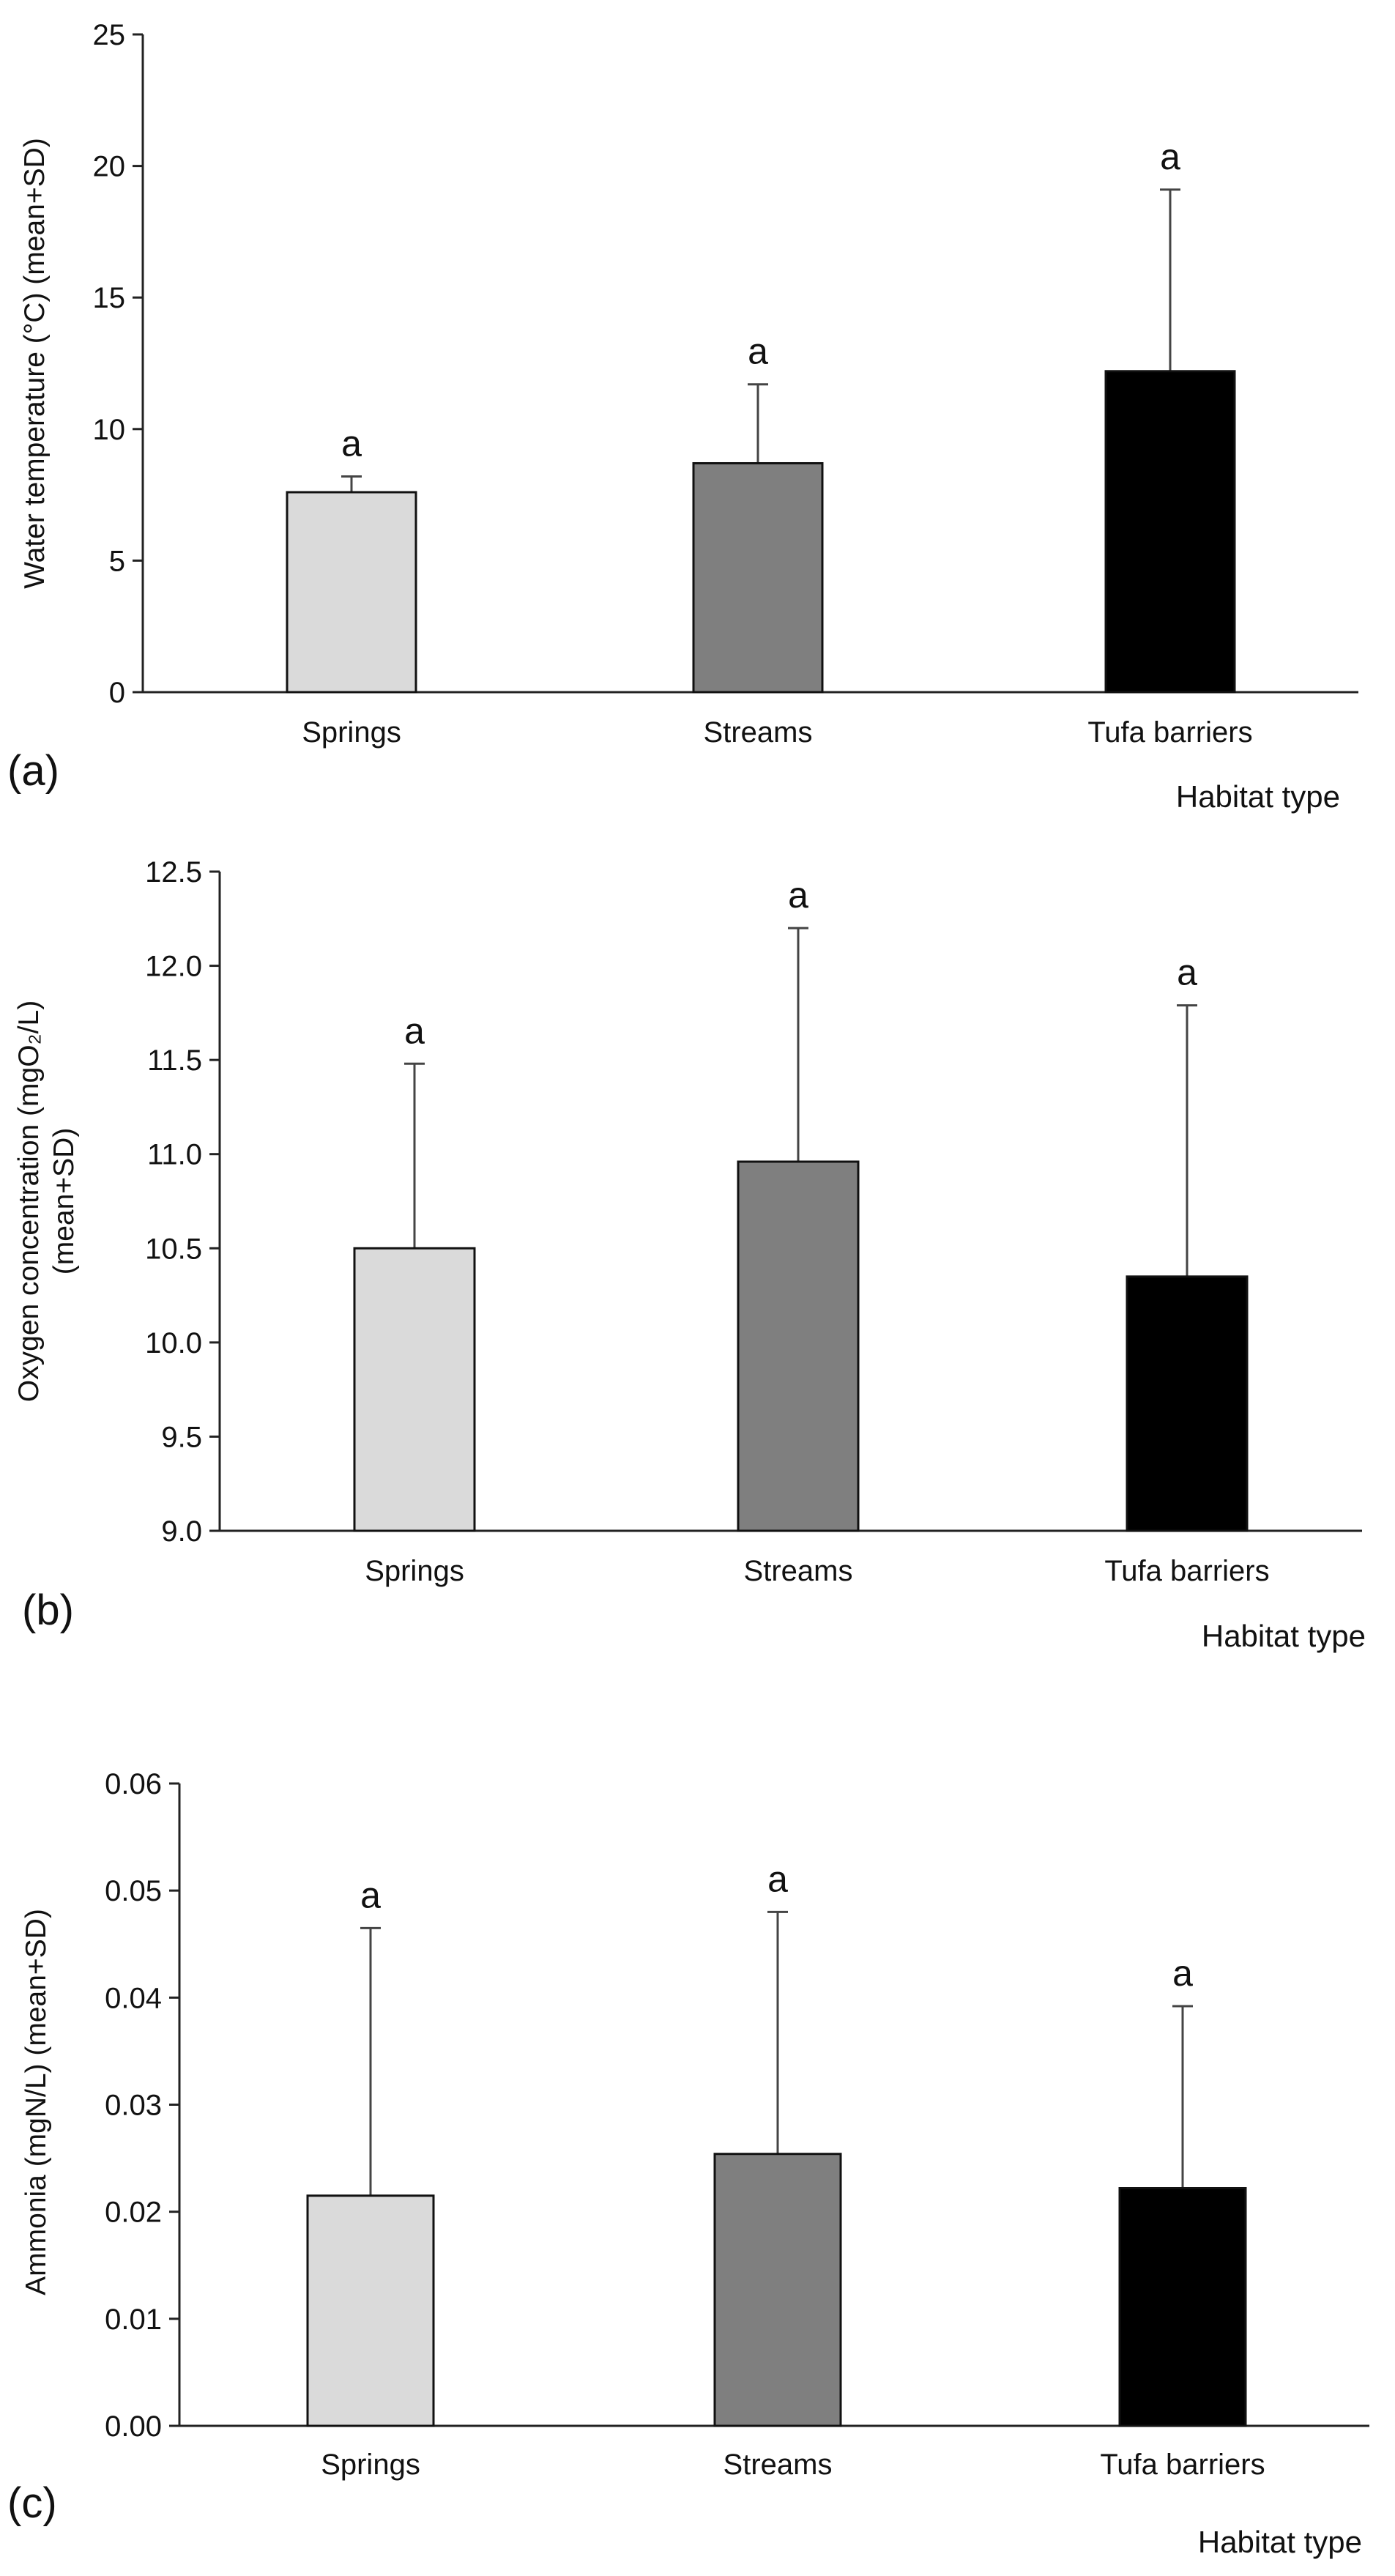 Image resolution: width=1395 pixels, height=2576 pixels. I want to click on chart-a-y-tick-label: 0, so click(117, 693).